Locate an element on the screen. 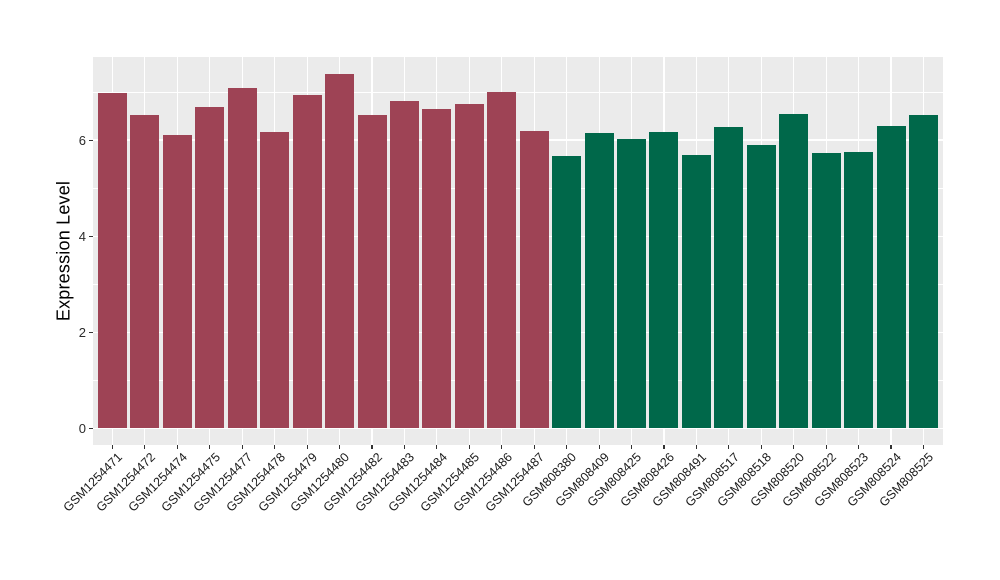 The height and width of the screenshot is (580, 1000). x-tick-mark-GSM808518 is located at coordinates (761, 447).